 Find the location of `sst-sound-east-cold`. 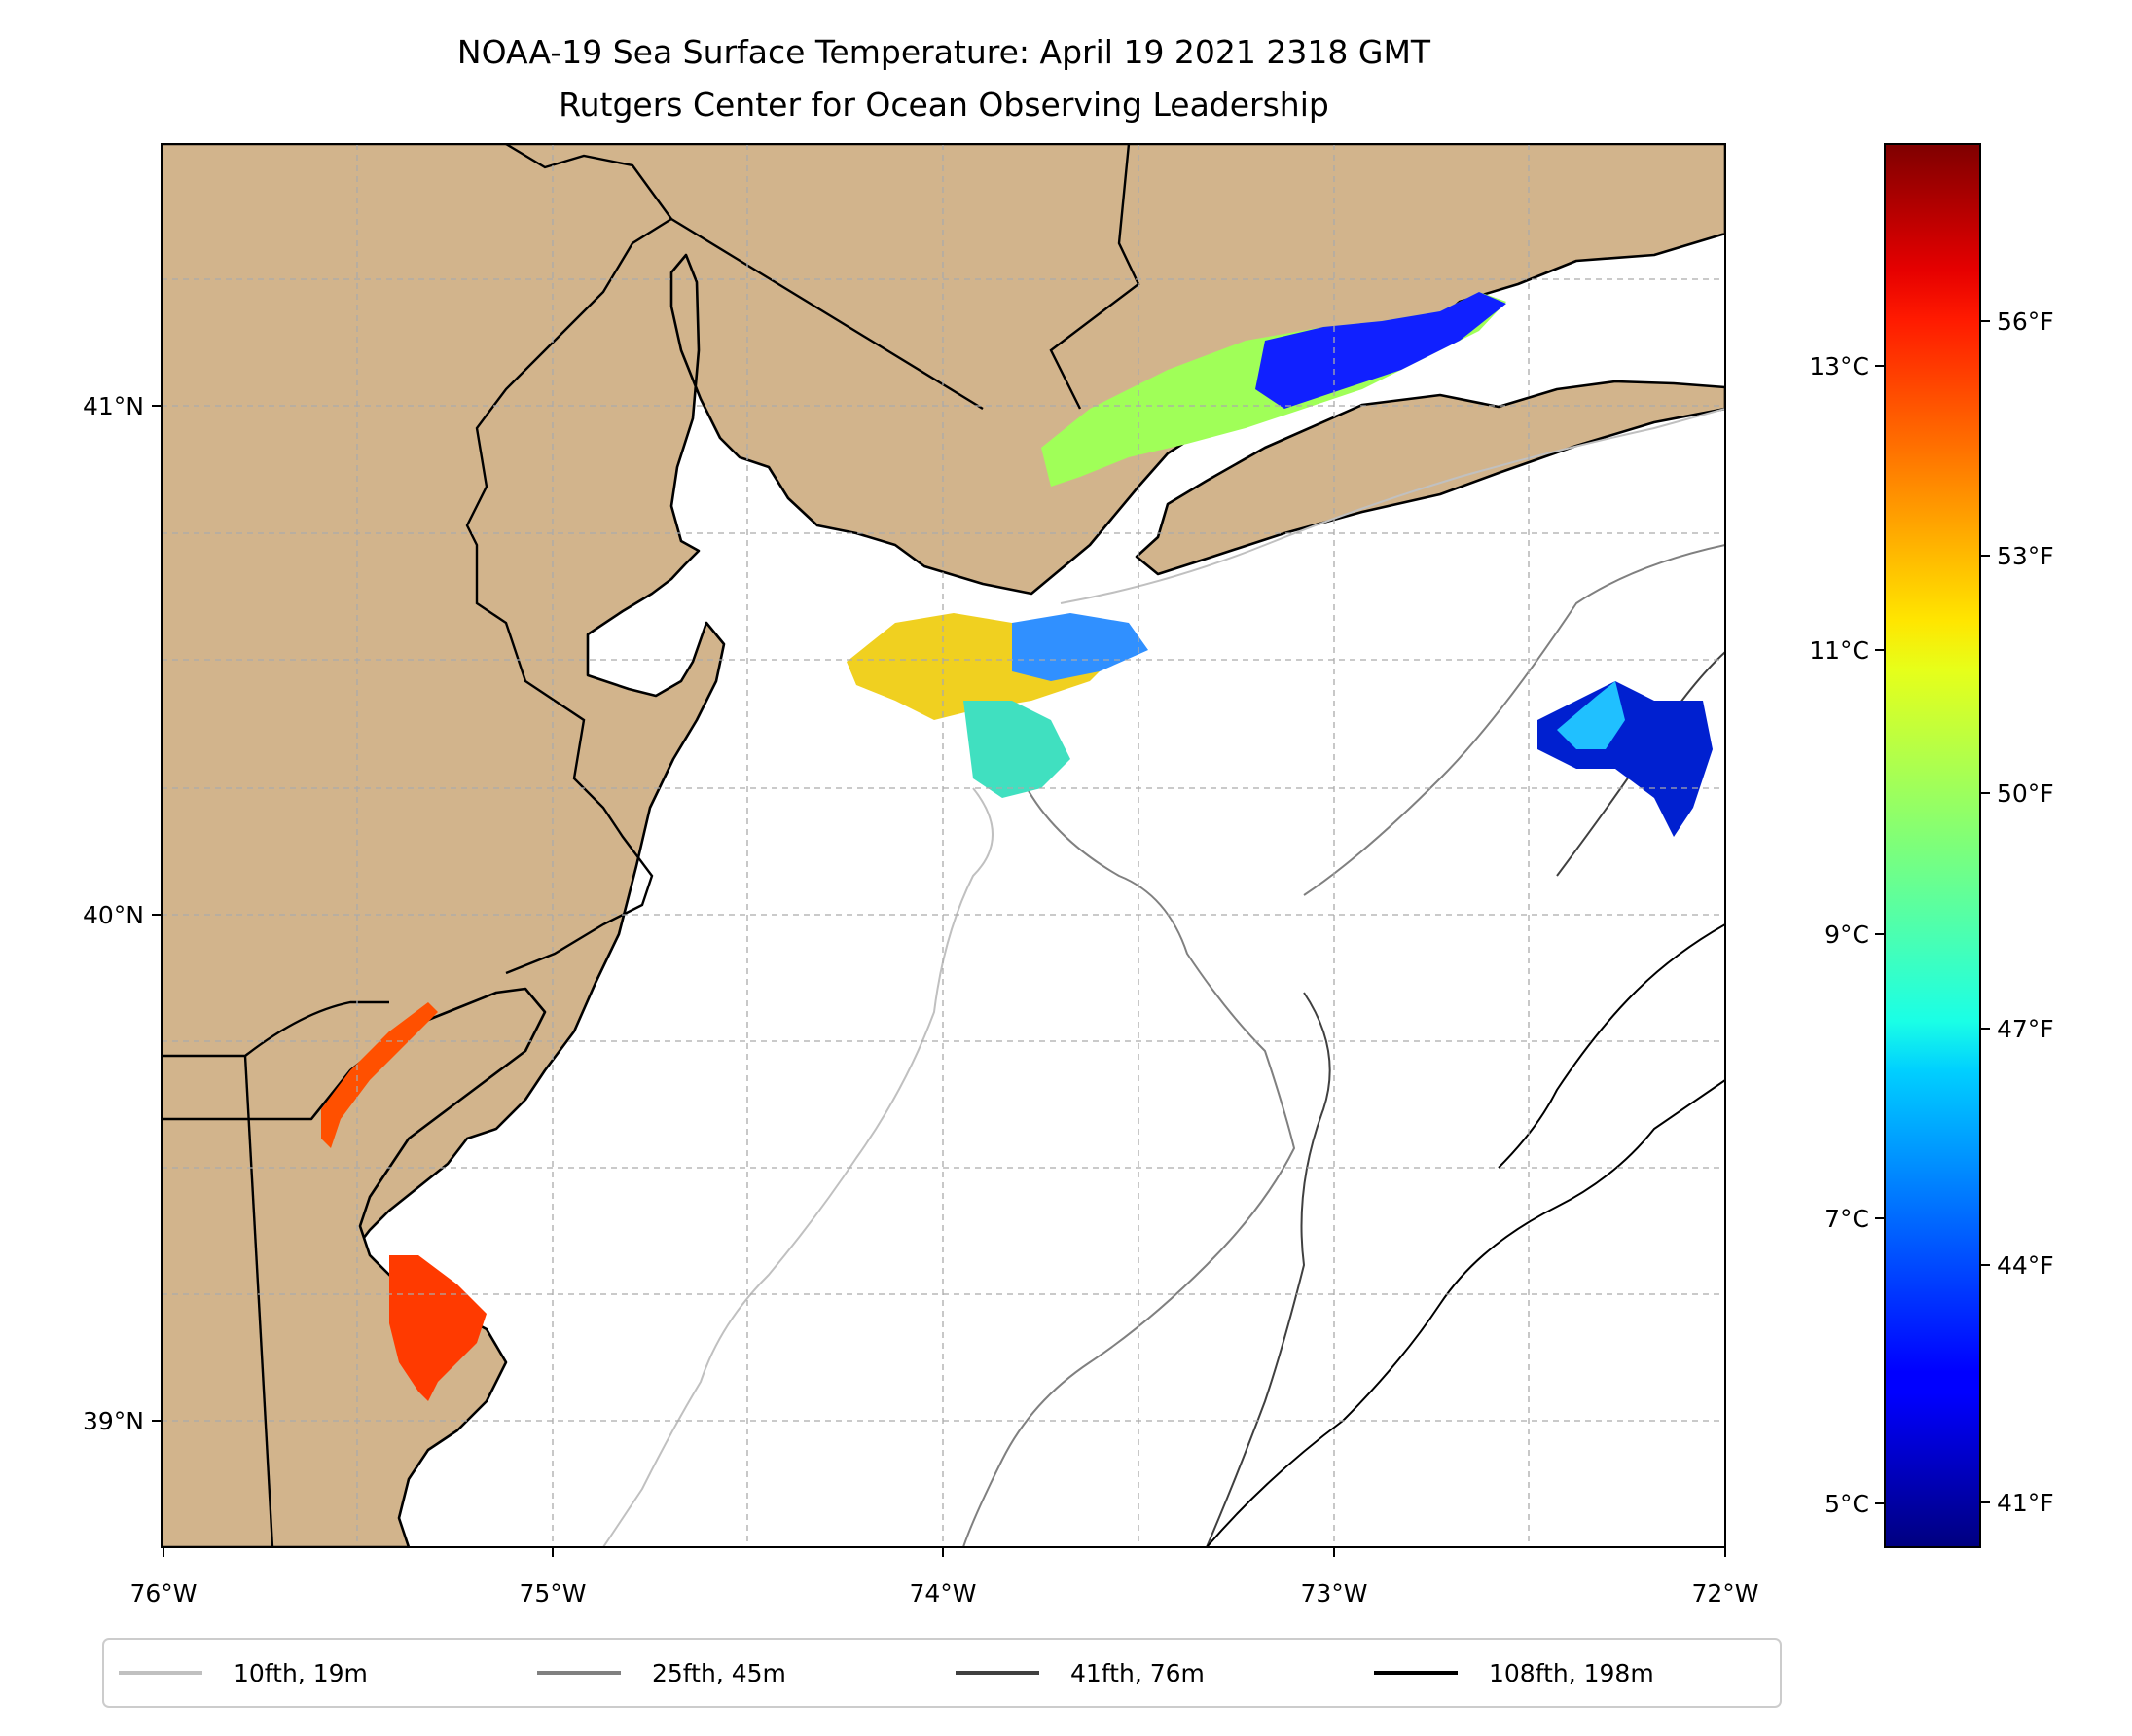

sst-sound-east-cold is located at coordinates (1381, 351).